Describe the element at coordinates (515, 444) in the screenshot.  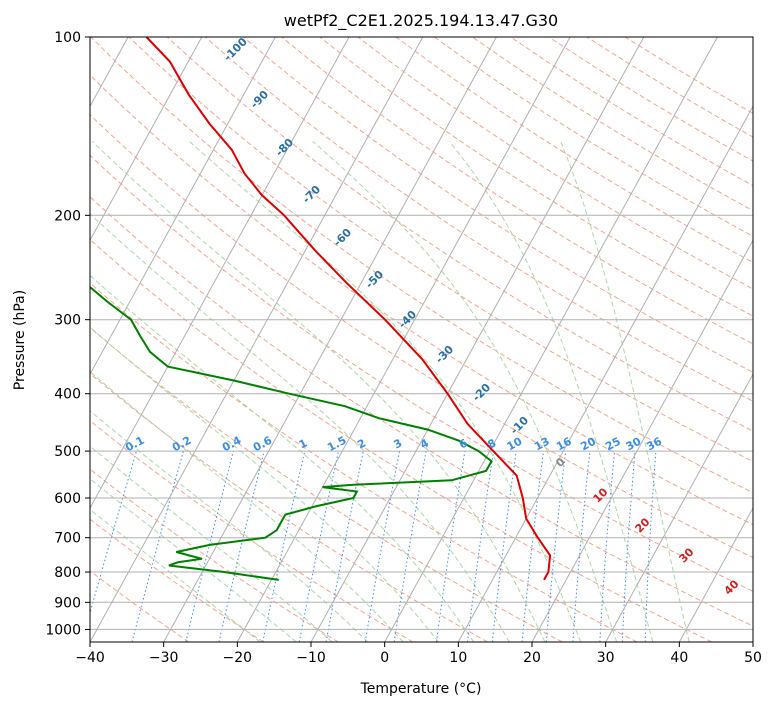
I see `mixing-ratio-label: 10` at that location.